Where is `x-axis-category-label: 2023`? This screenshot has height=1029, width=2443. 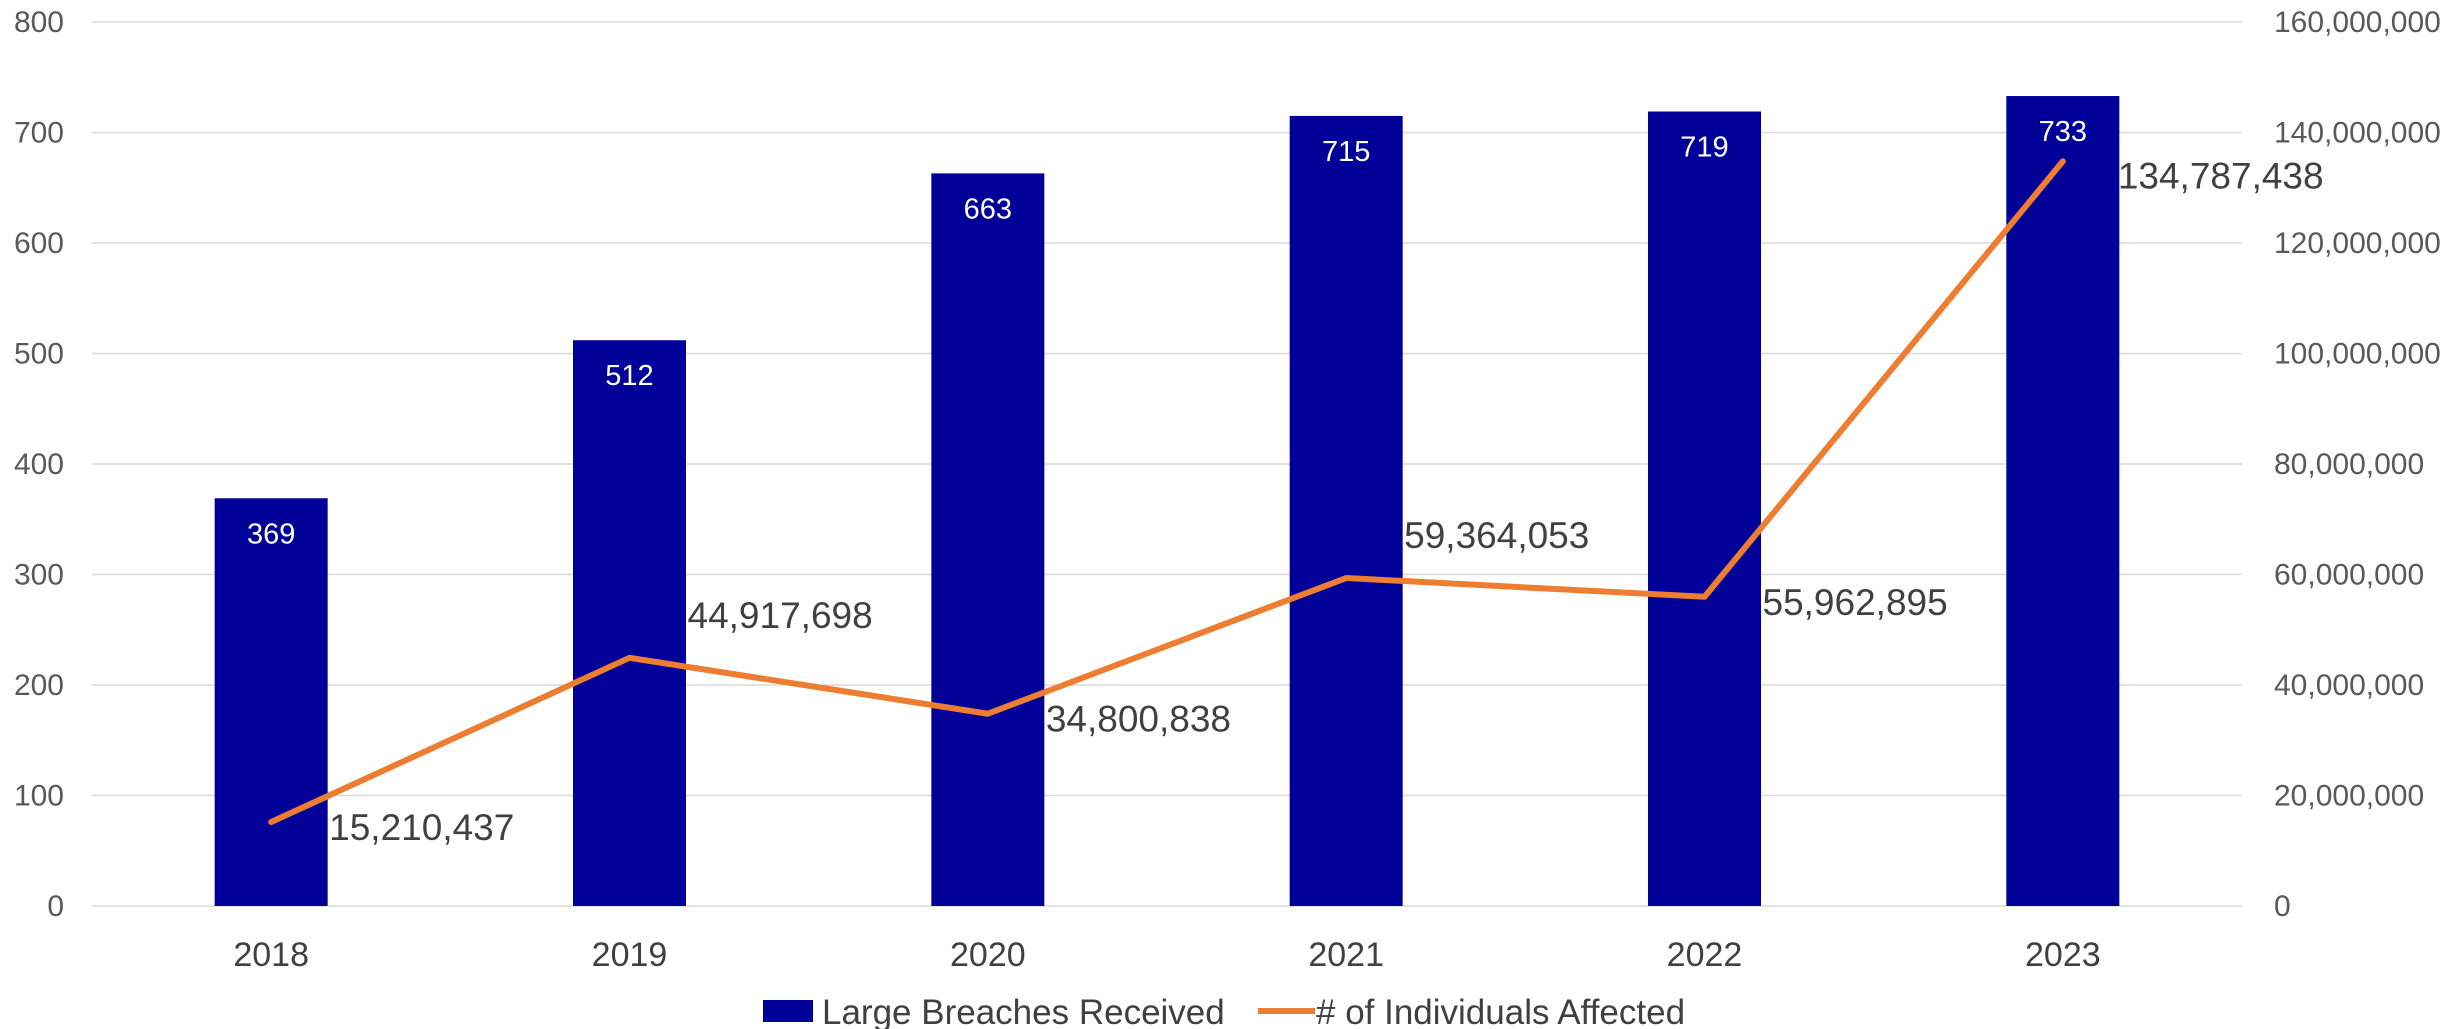 x-axis-category-label: 2023 is located at coordinates (2063, 955).